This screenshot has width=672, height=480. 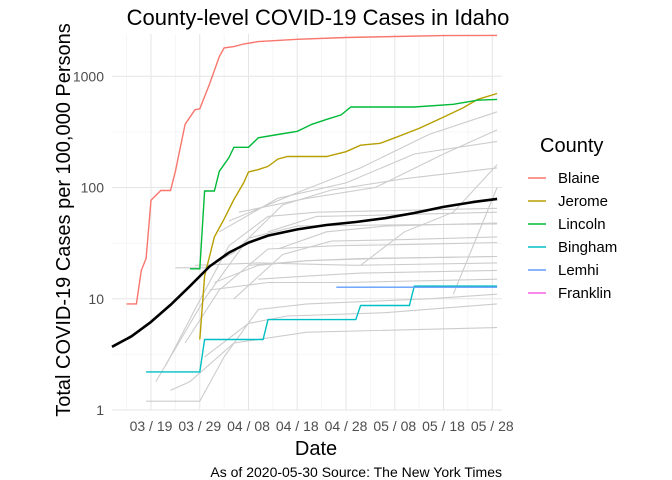 What do you see at coordinates (297, 426) in the screenshot?
I see `x-tick-label: 04 / 18` at bounding box center [297, 426].